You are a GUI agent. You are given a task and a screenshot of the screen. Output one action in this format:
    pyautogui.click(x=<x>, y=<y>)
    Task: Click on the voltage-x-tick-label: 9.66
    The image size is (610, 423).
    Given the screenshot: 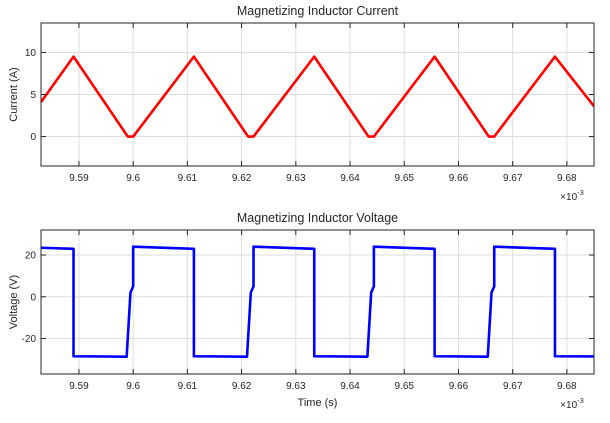 What is the action you would take?
    pyautogui.click(x=459, y=386)
    